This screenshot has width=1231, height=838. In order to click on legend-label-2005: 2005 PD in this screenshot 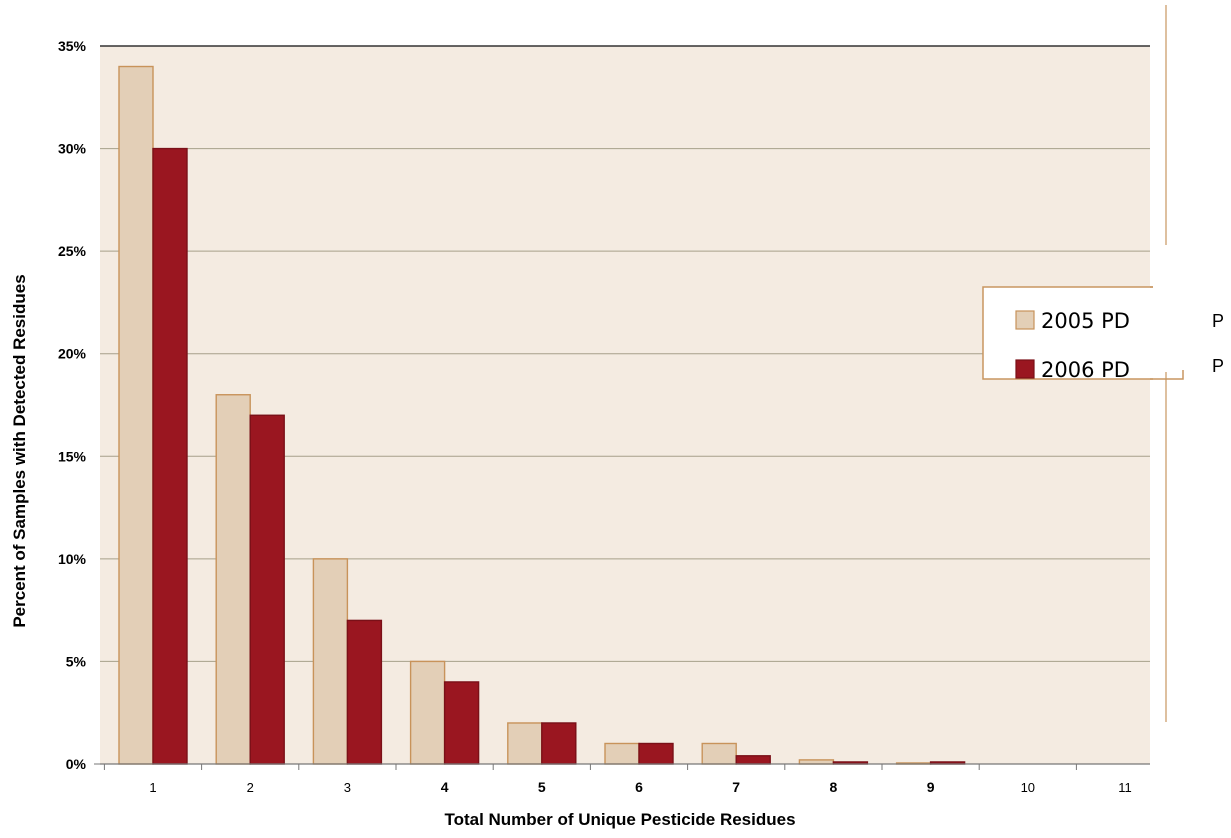, I will do `click(1085, 321)`.